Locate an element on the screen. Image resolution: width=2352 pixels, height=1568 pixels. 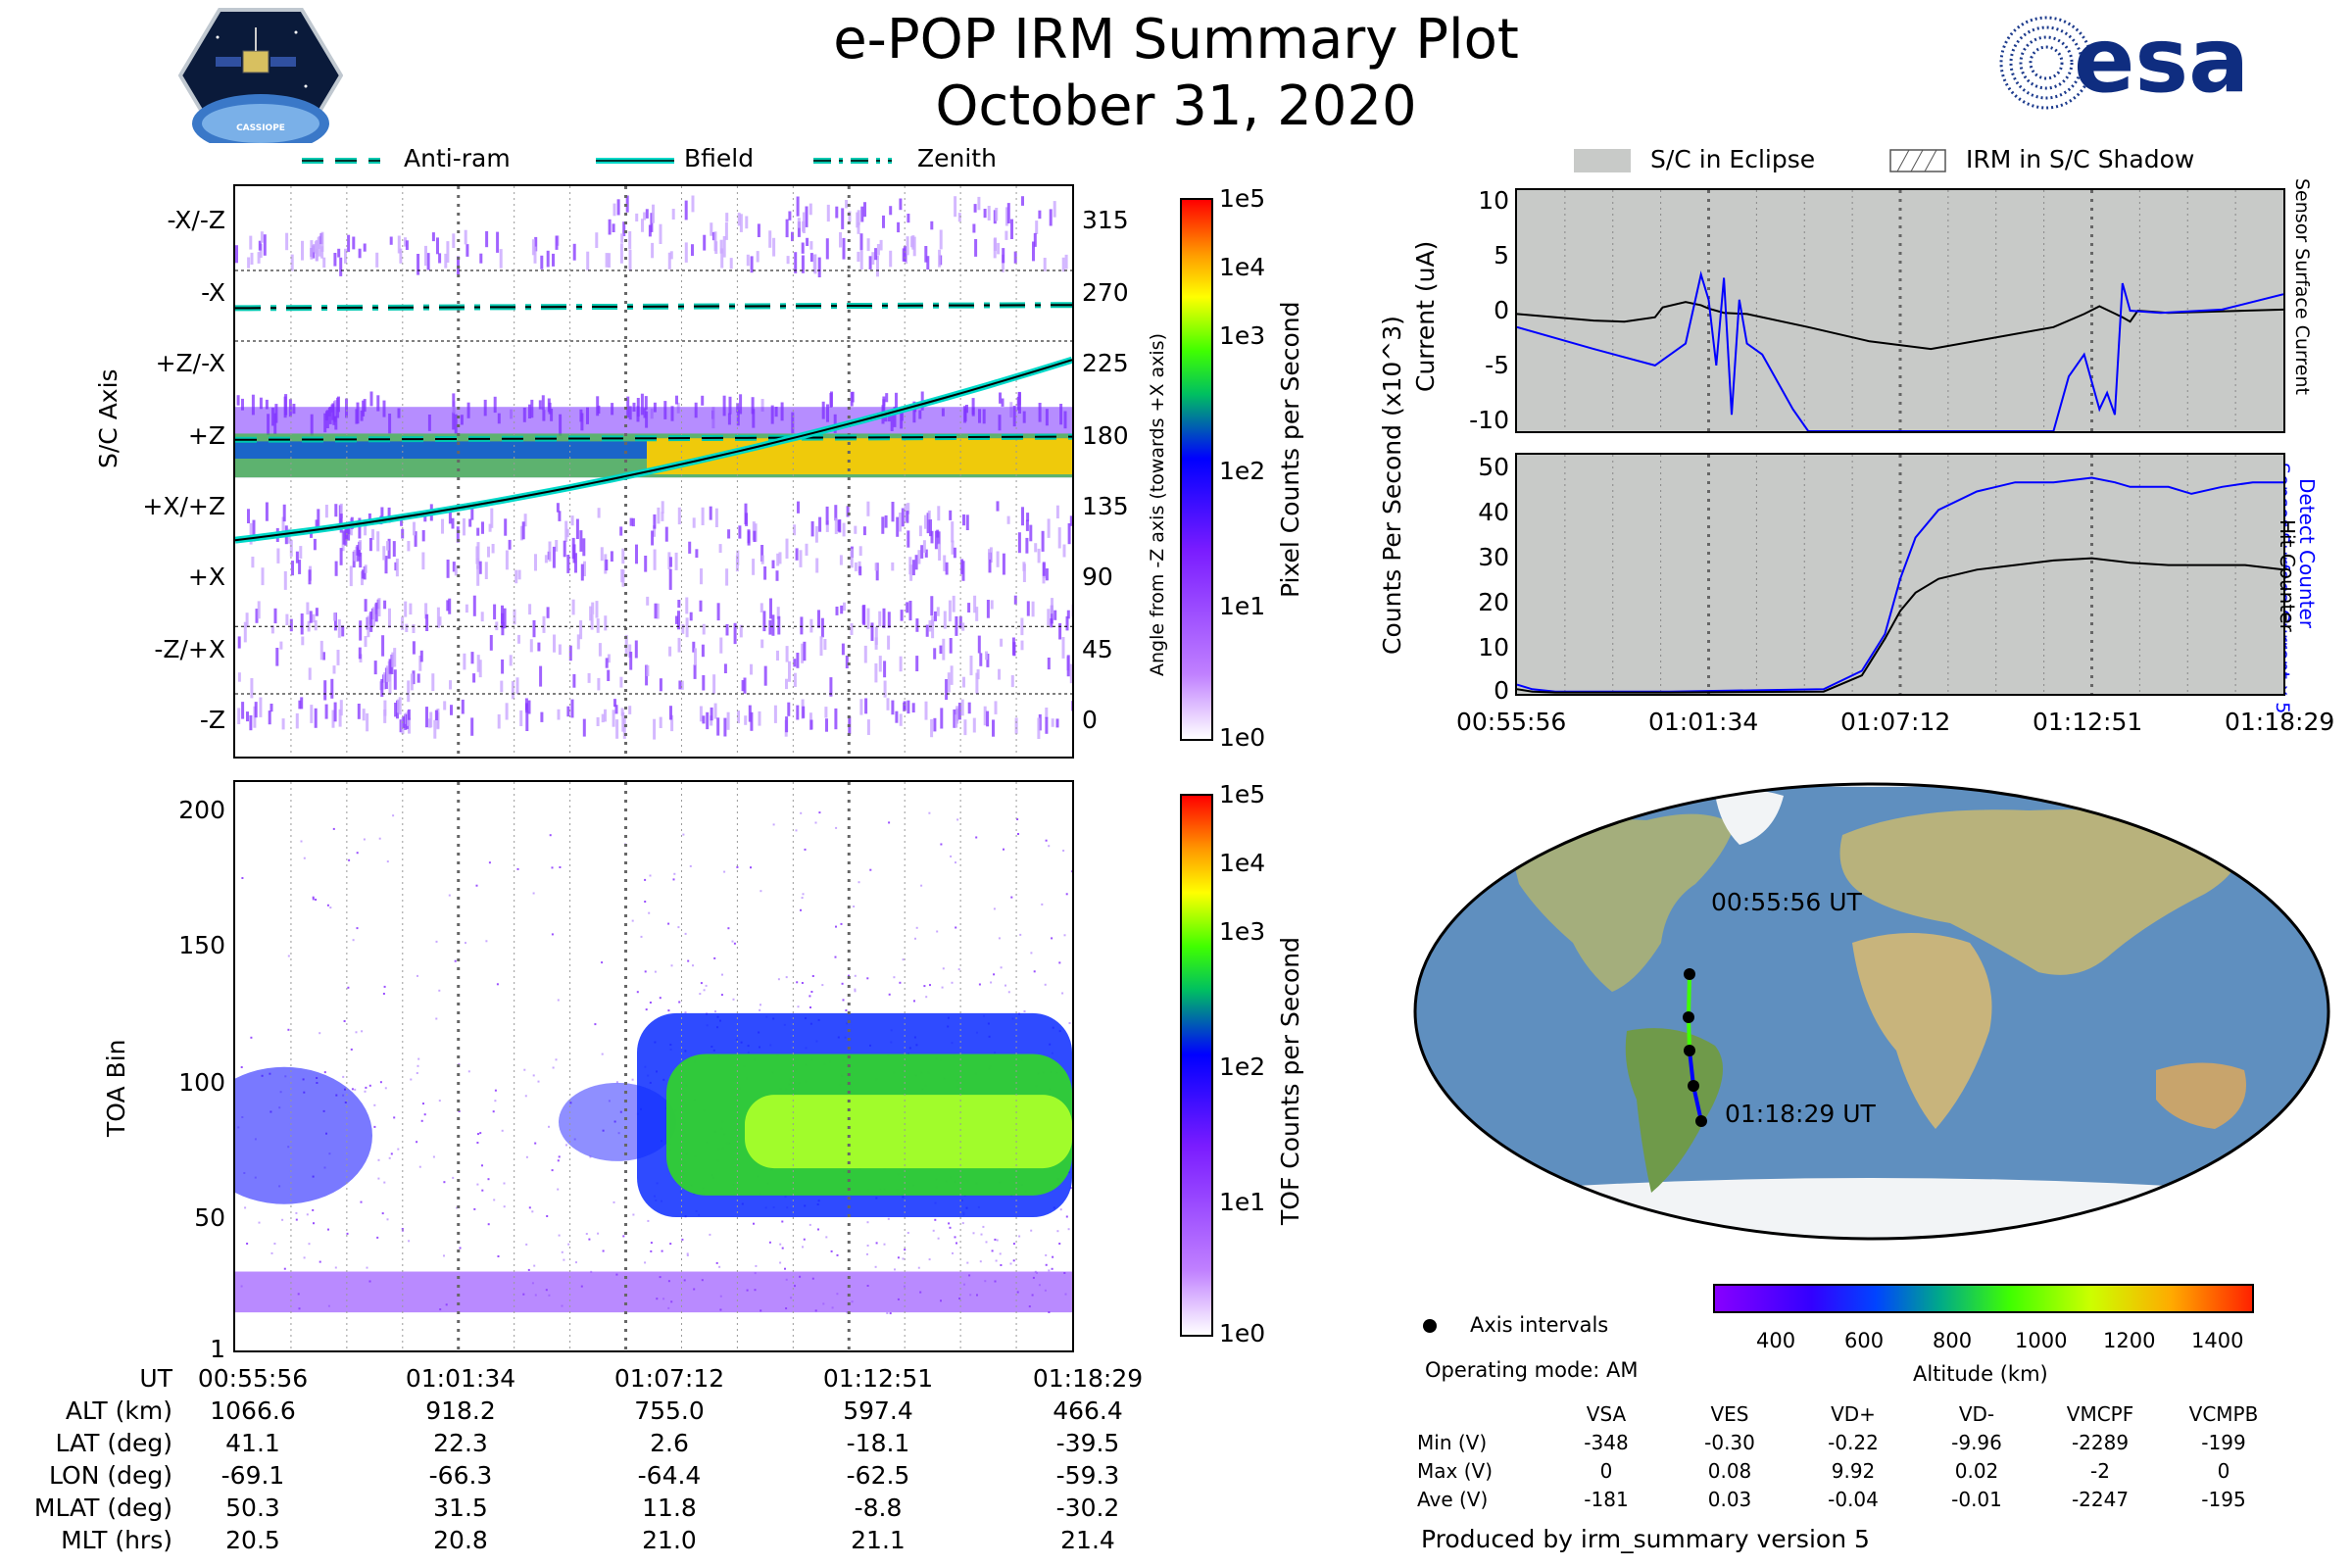
stats-row: Ave (V) -181 0.03 -0.04 -0.01 -2247 -195 is located at coordinates (1851, 1499).